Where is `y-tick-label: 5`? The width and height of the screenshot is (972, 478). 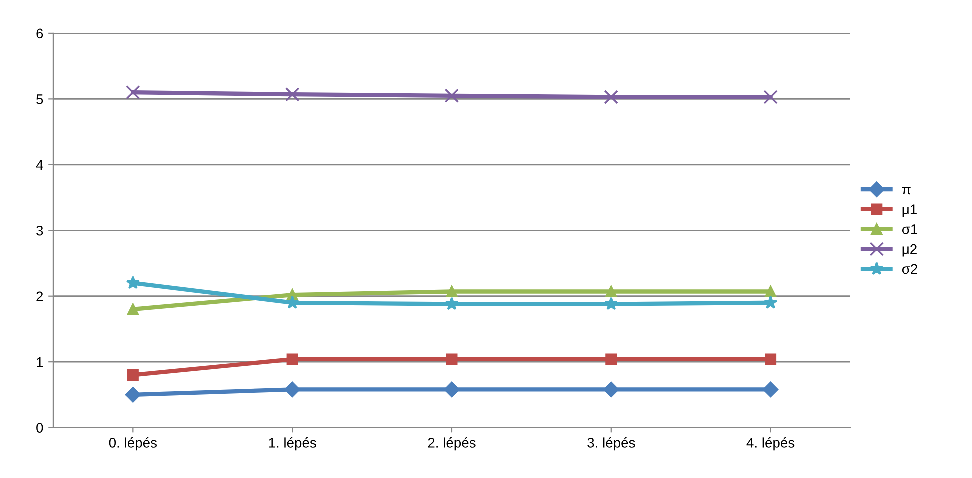
y-tick-label: 5 is located at coordinates (40, 99).